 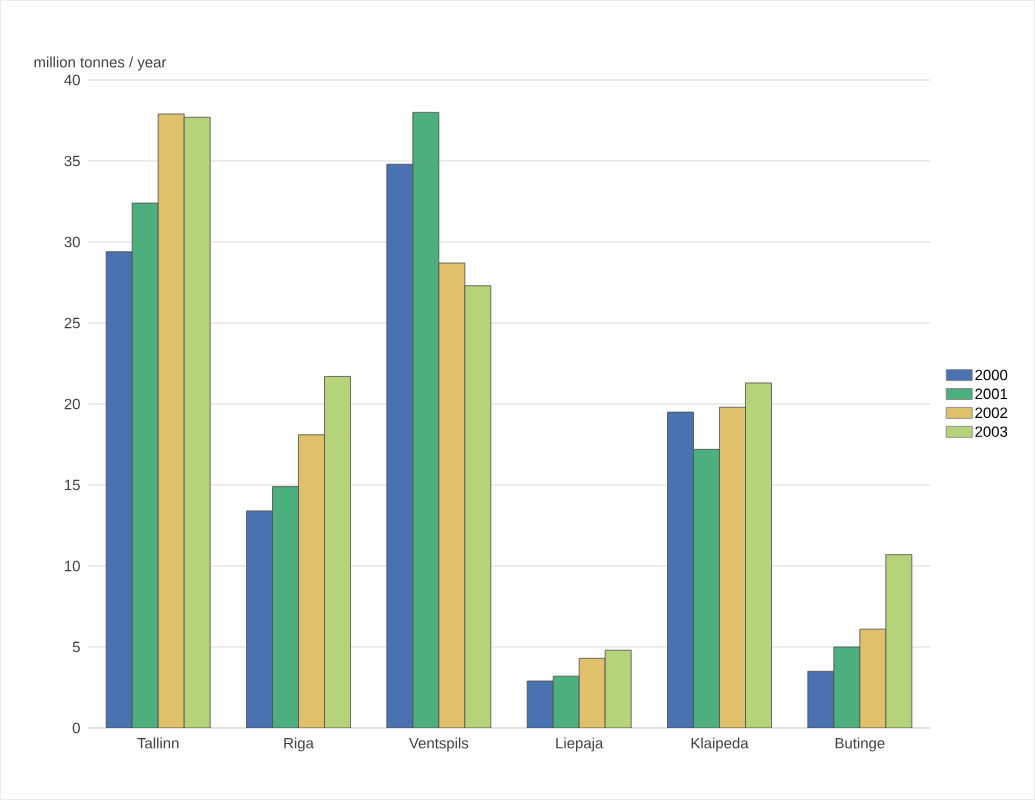 I want to click on legend-label: 2002, so click(x=991, y=413).